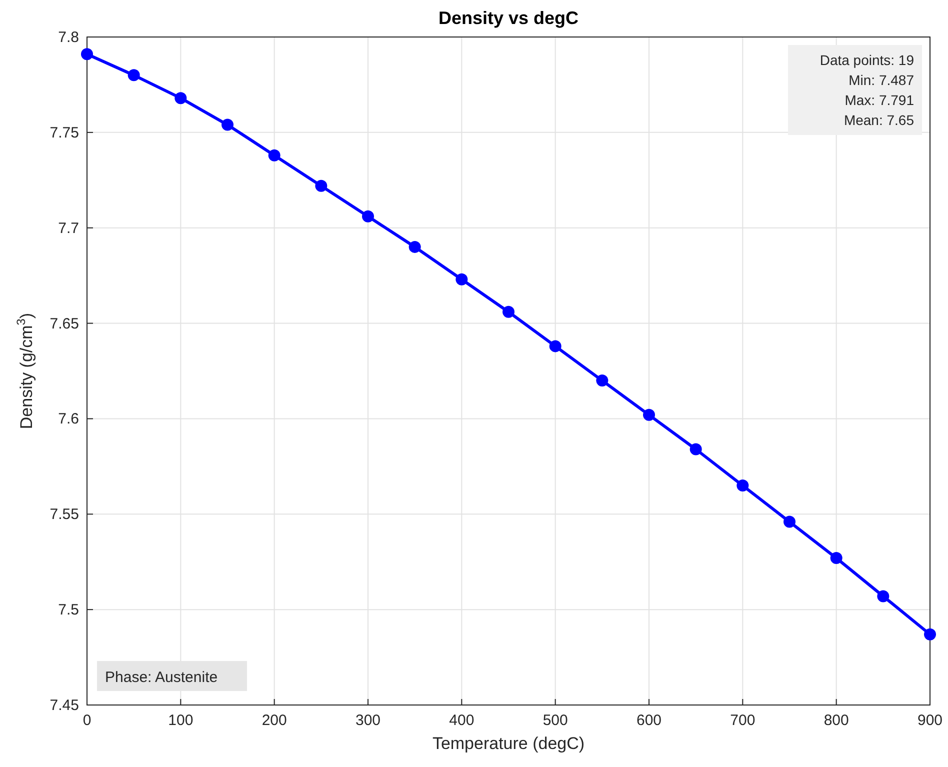 This screenshot has height=767, width=948. What do you see at coordinates (743, 720) in the screenshot?
I see `x-tick-label: 700` at bounding box center [743, 720].